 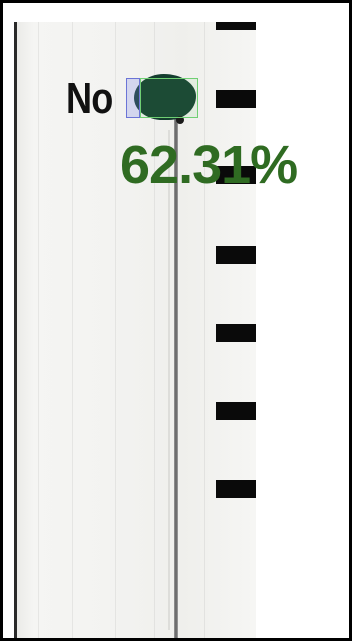 What do you see at coordinates (176, 379) in the screenshot?
I see `vertical-rule` at bounding box center [176, 379].